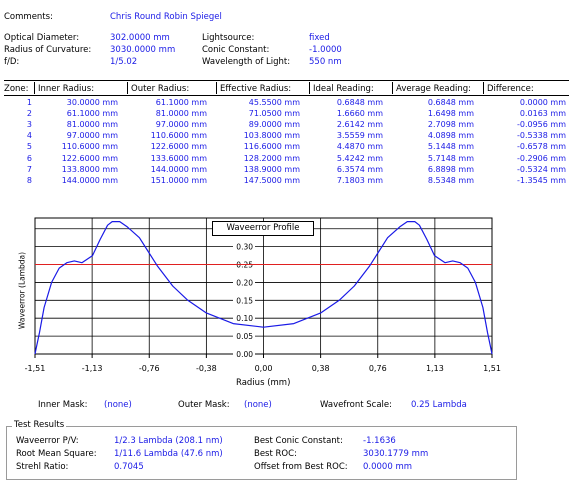 Image resolution: width=577 pixels, height=482 pixels. Describe the element at coordinates (204, 405) in the screenshot. I see `outer-mask-label: Outer Mask:` at that location.